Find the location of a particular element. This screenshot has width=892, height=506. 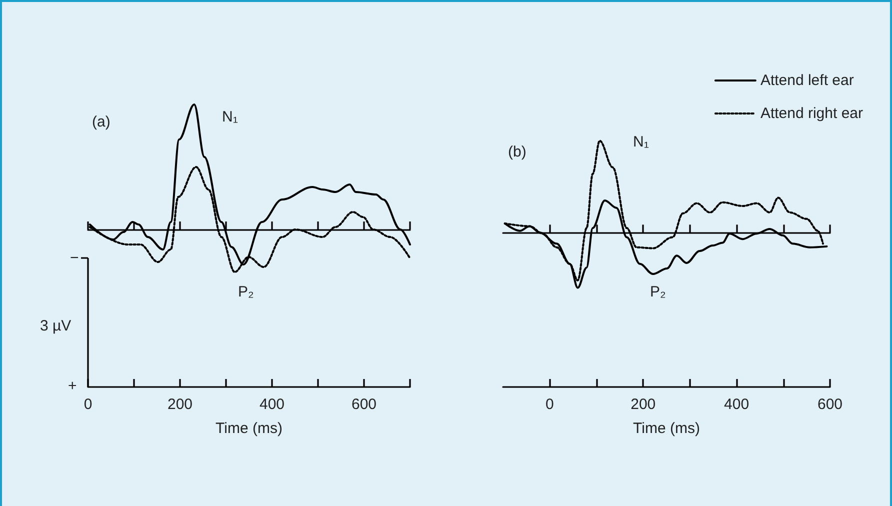

annotation: (a) is located at coordinates (101, 122).